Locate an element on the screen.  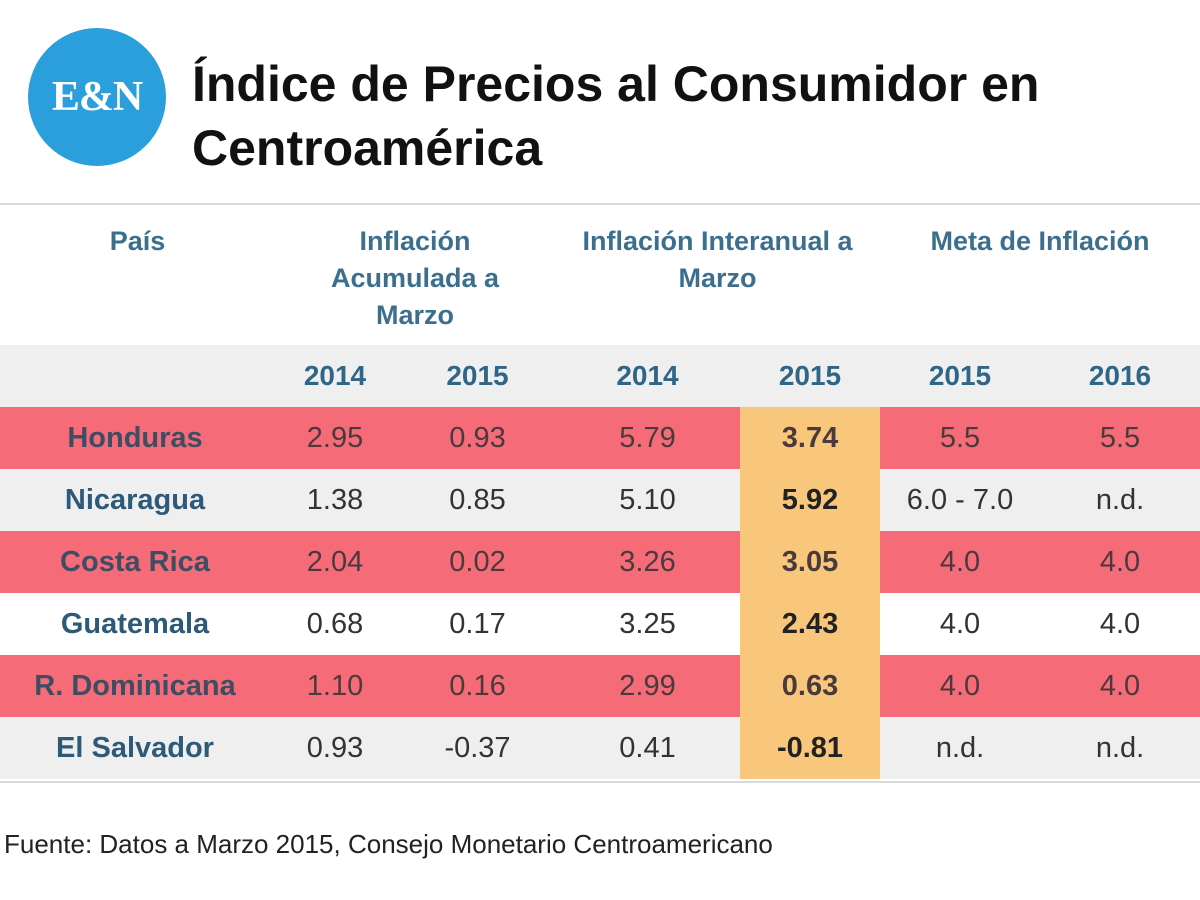
value-cell: 5.10 is located at coordinates (647, 500).